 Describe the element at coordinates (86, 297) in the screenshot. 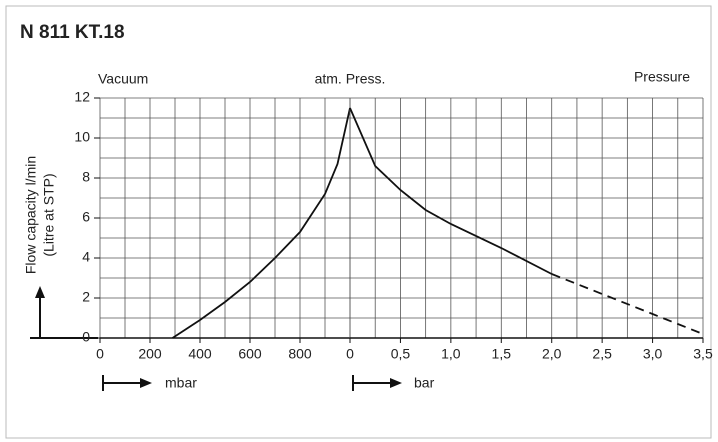

I see `y-tick-label: 2` at that location.